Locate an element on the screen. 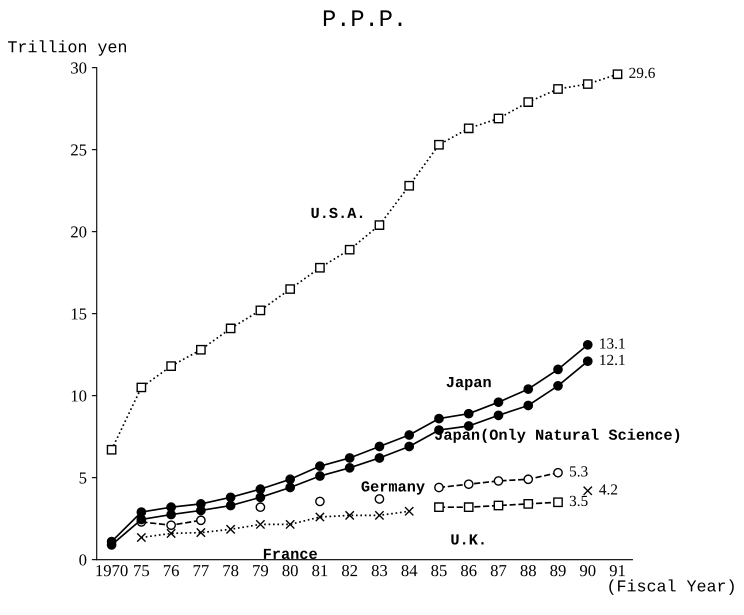  y-tick-label: 25 is located at coordinates (78, 150).